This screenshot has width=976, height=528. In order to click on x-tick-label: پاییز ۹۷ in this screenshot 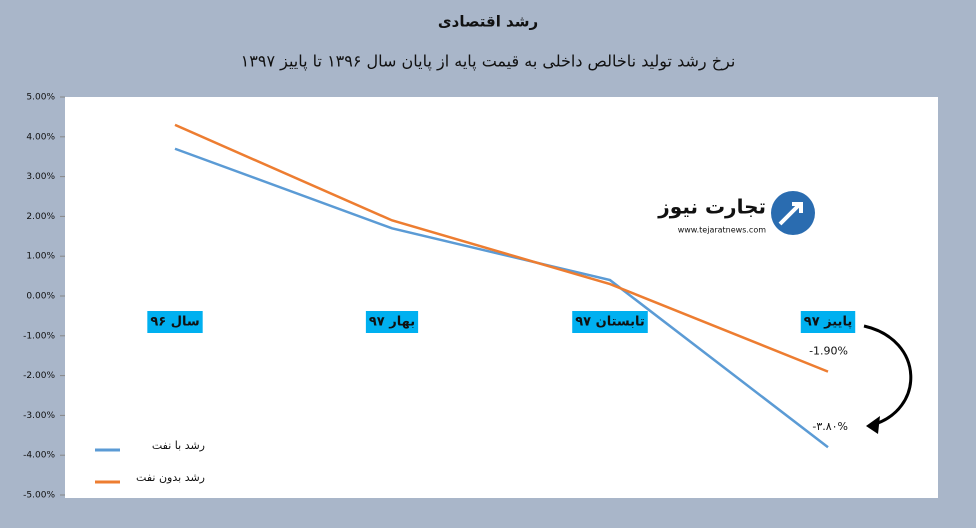, I will do `click(828, 322)`.